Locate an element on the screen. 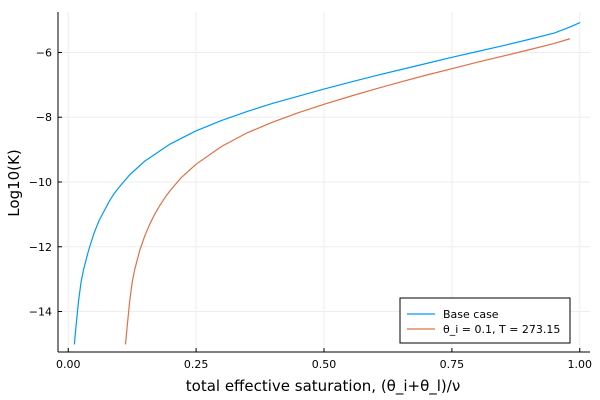 The height and width of the screenshot is (400, 600). y-tick-label: −8 is located at coordinates (44, 117).